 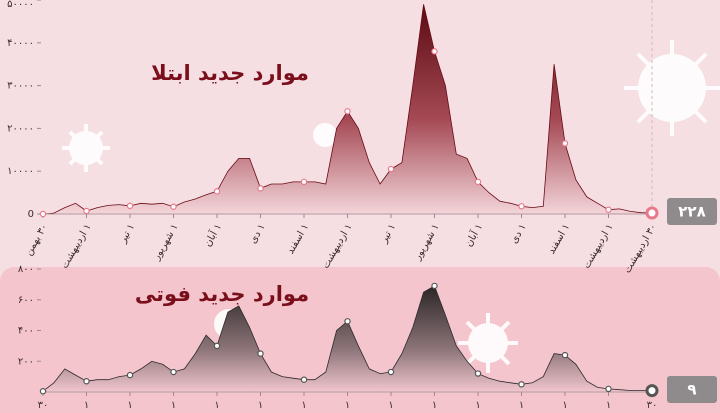 What do you see at coordinates (26, 269) in the screenshot?
I see `y-tick-label: ۸۰۰` at bounding box center [26, 269].